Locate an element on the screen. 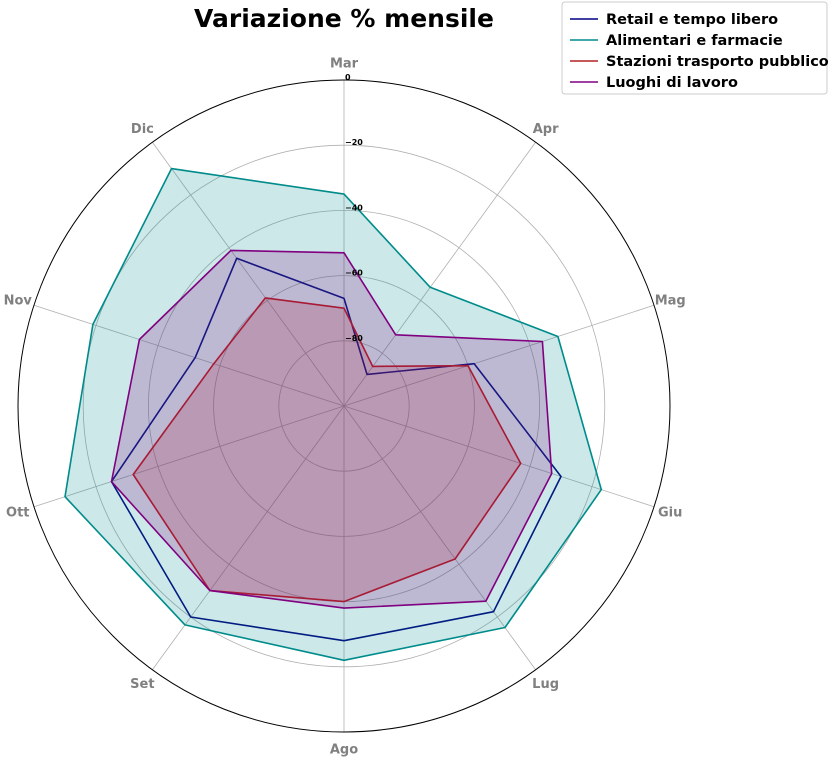  legend-item: Luoghi di lavoro is located at coordinates (654, 83).